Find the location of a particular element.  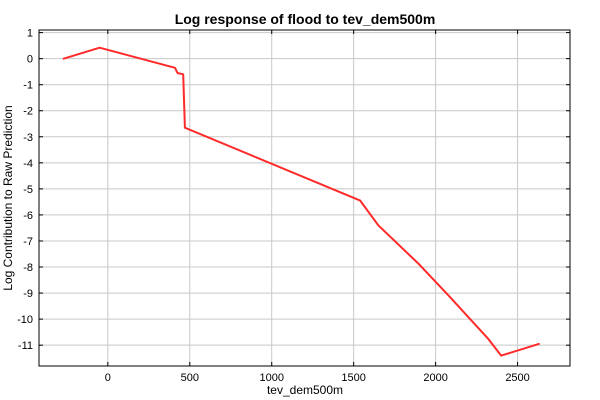

y-tick-label: -9 is located at coordinates (28, 294).